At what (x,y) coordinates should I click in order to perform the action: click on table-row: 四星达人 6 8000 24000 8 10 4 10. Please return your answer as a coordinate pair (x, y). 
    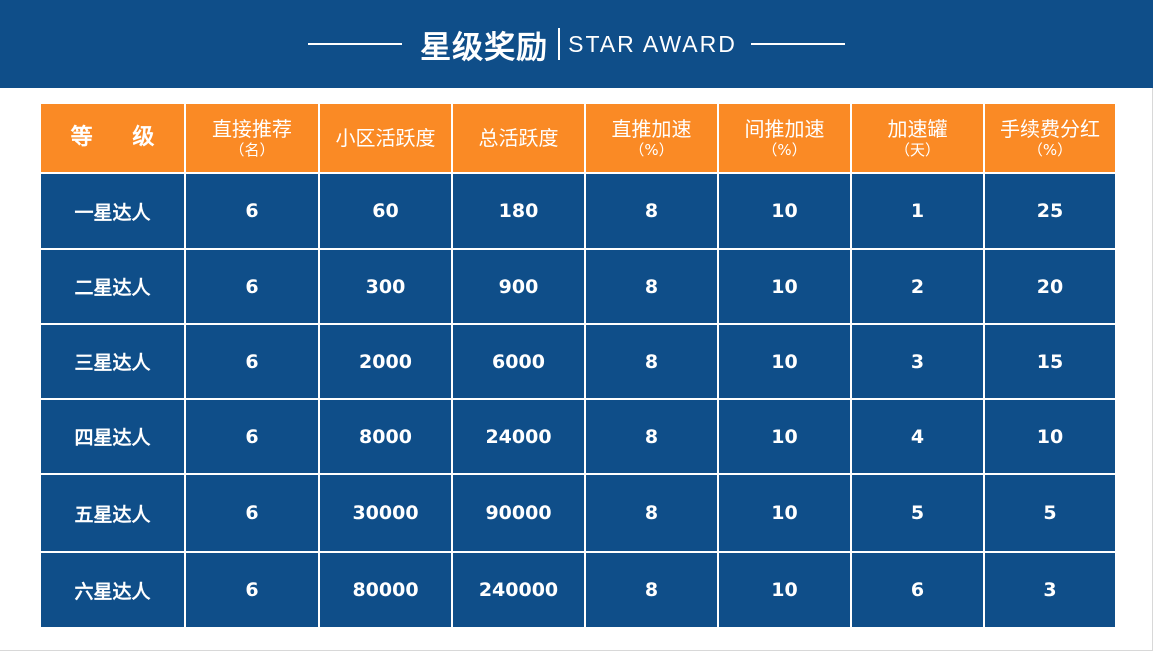
    Looking at the image, I should click on (578, 436).